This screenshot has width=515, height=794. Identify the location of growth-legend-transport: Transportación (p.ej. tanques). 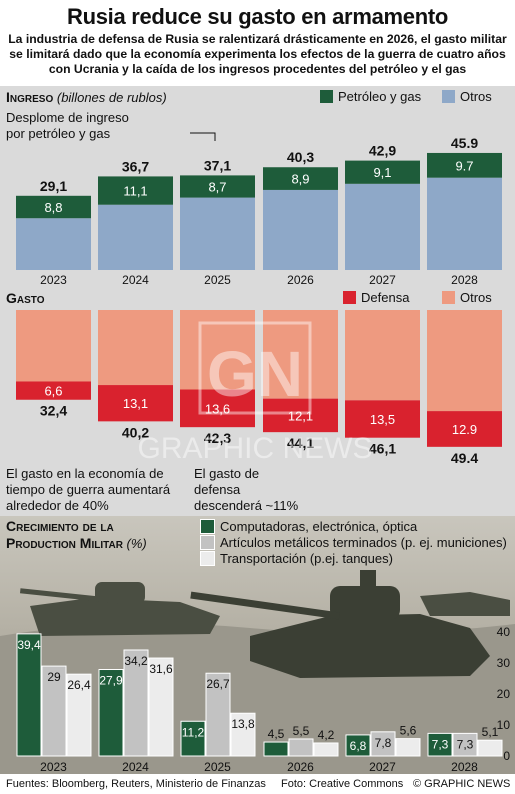
(296, 558).